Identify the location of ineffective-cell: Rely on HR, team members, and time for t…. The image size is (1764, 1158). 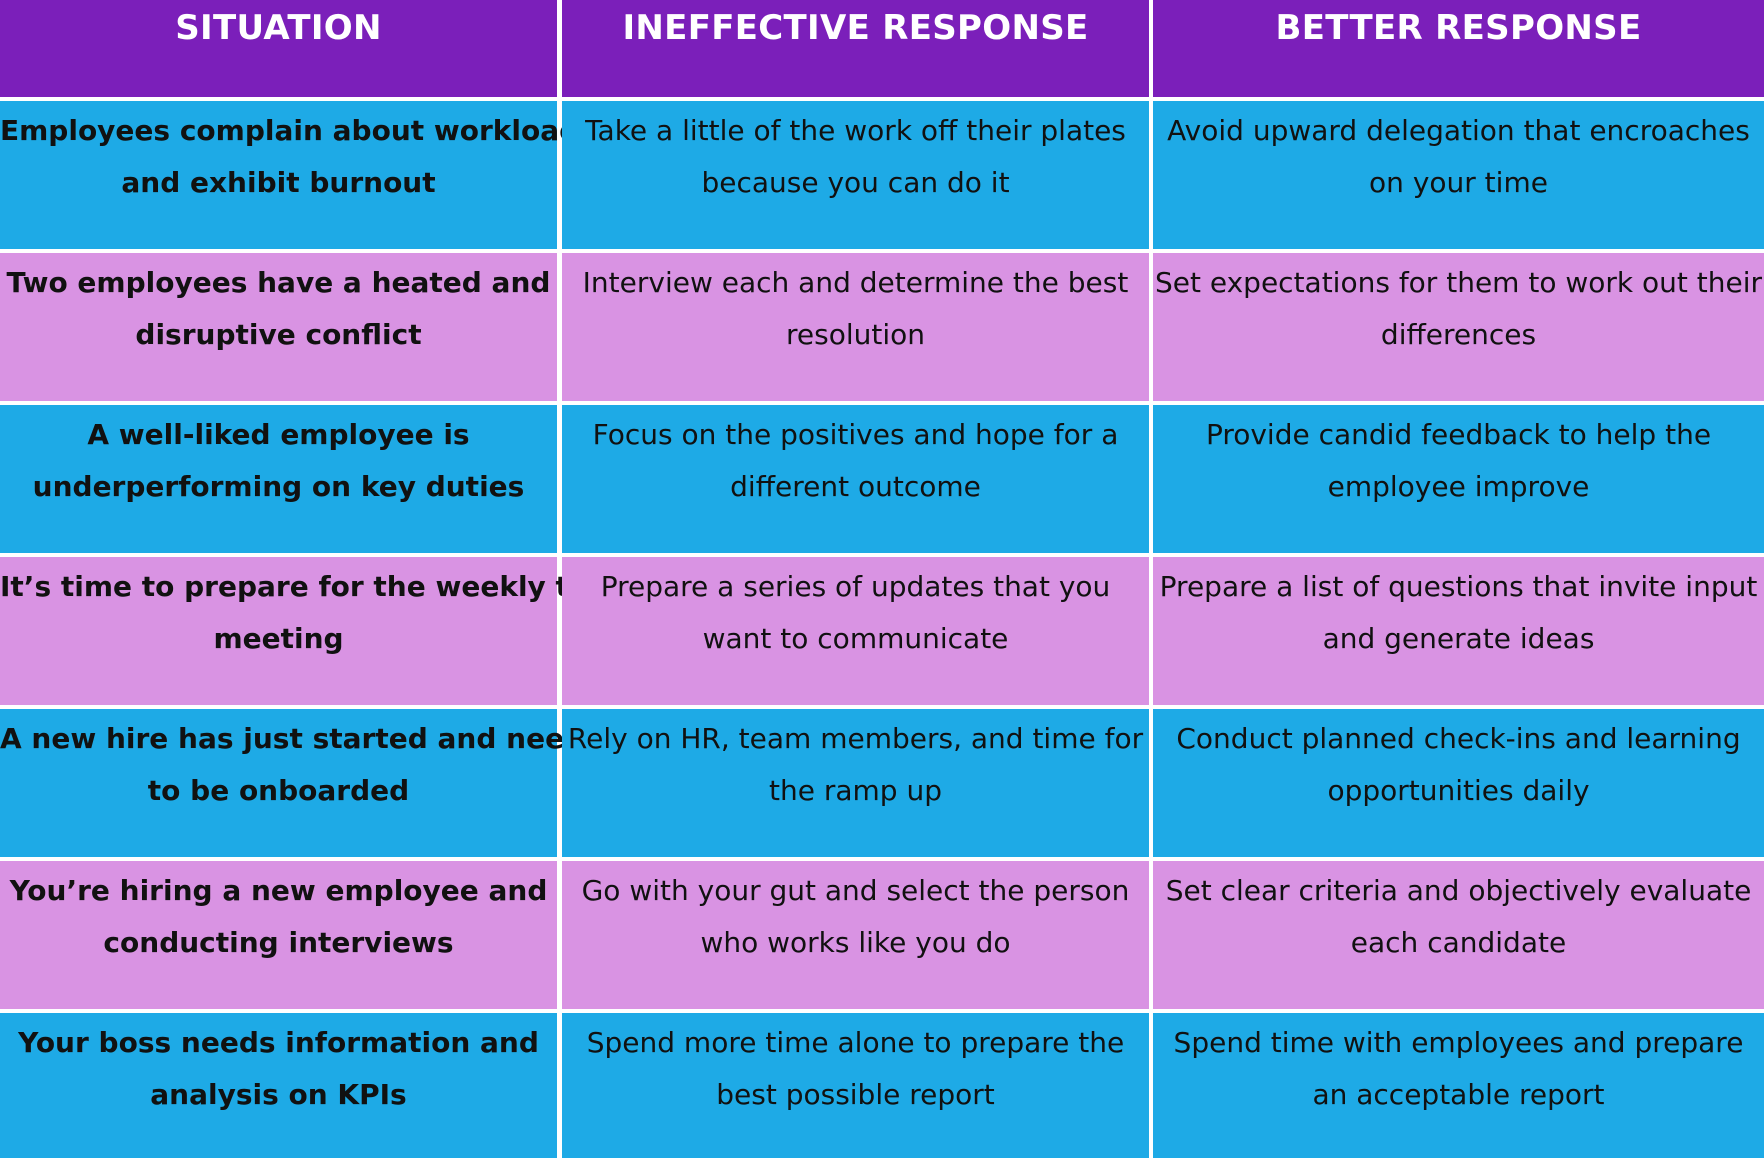
(855, 783).